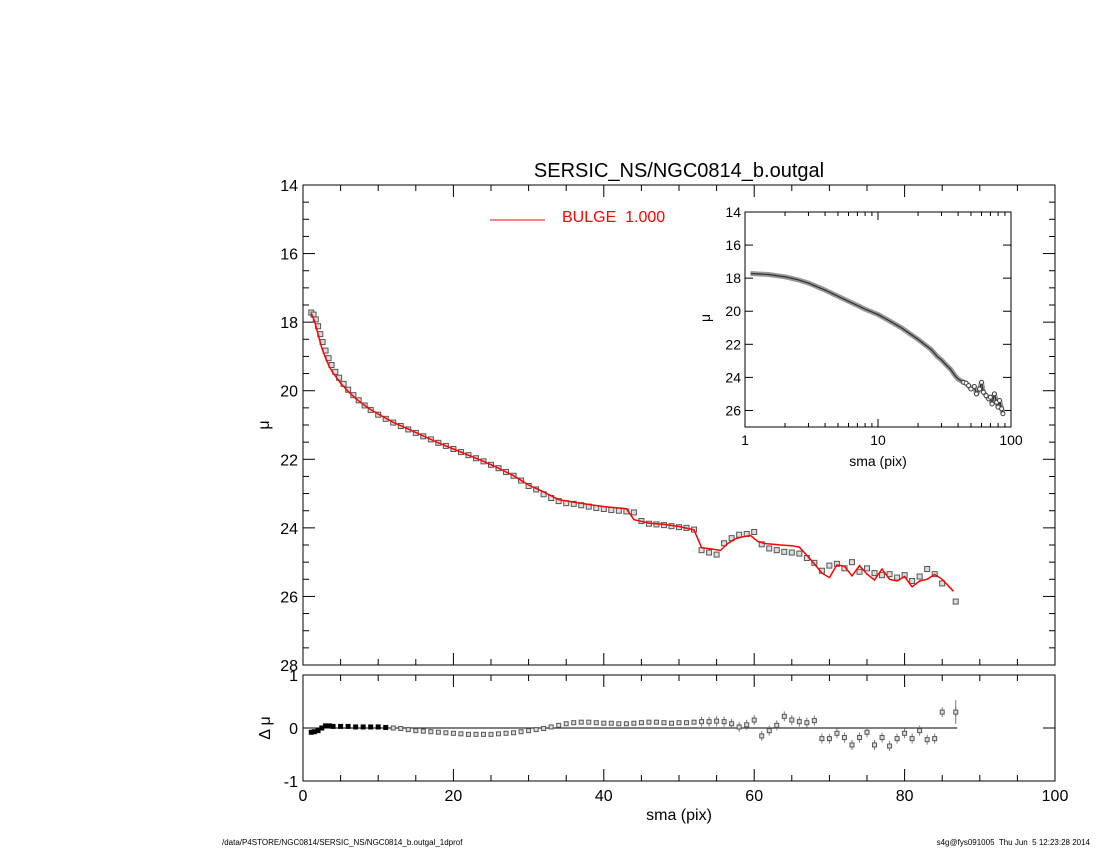 The width and height of the screenshot is (1100, 850). What do you see at coordinates (264, 424) in the screenshot?
I see `y-axis-label: μ` at bounding box center [264, 424].